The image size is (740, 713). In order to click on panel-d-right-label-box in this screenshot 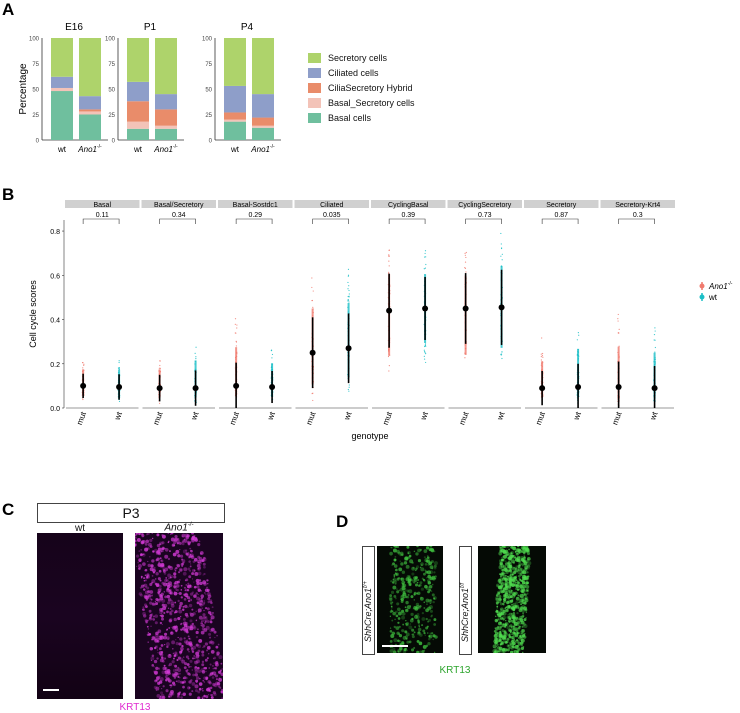, I will do `click(465, 600)`.